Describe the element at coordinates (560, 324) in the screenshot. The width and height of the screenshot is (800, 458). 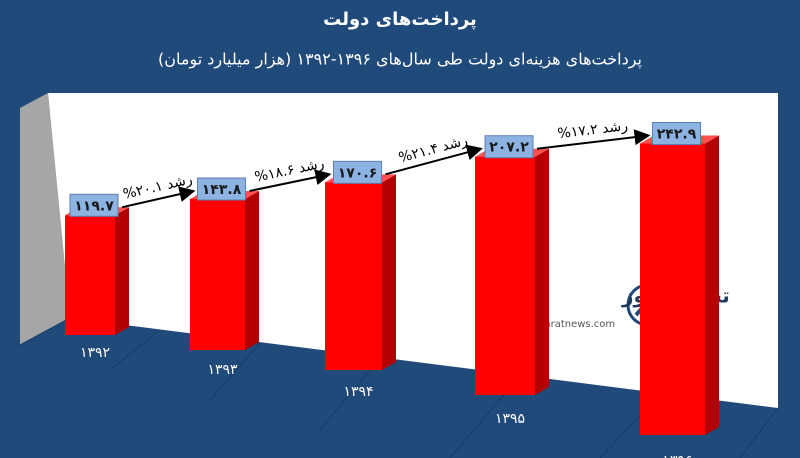
I see `watermark-url: www.tejaratnews.com` at that location.